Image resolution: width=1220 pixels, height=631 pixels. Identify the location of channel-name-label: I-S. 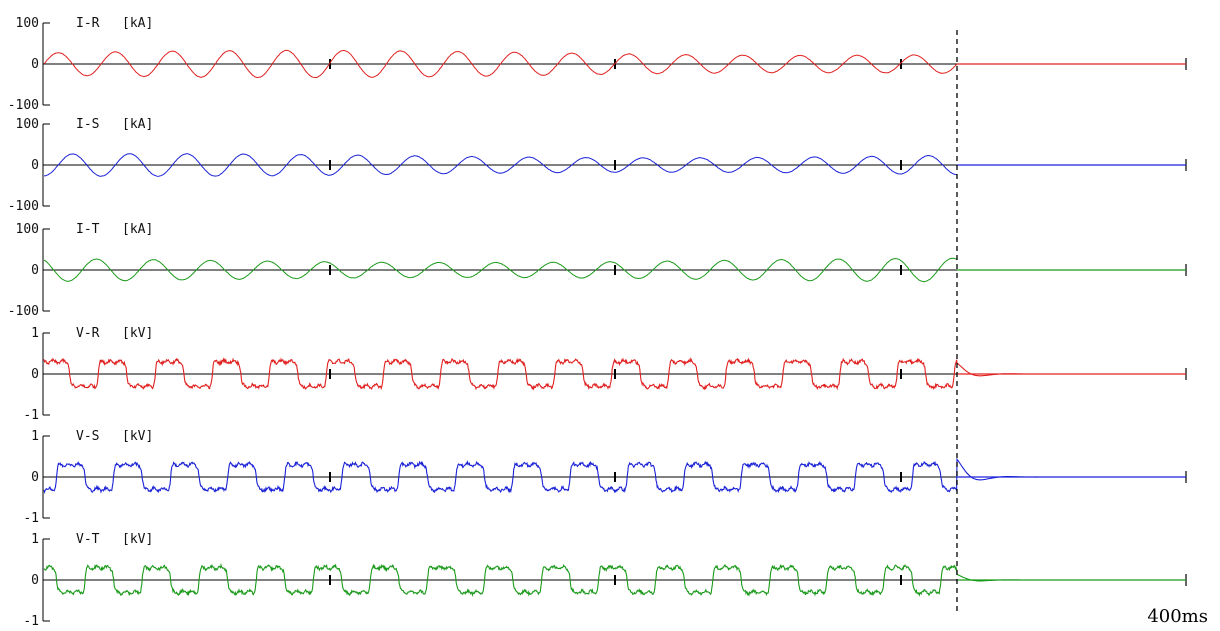
(87, 124).